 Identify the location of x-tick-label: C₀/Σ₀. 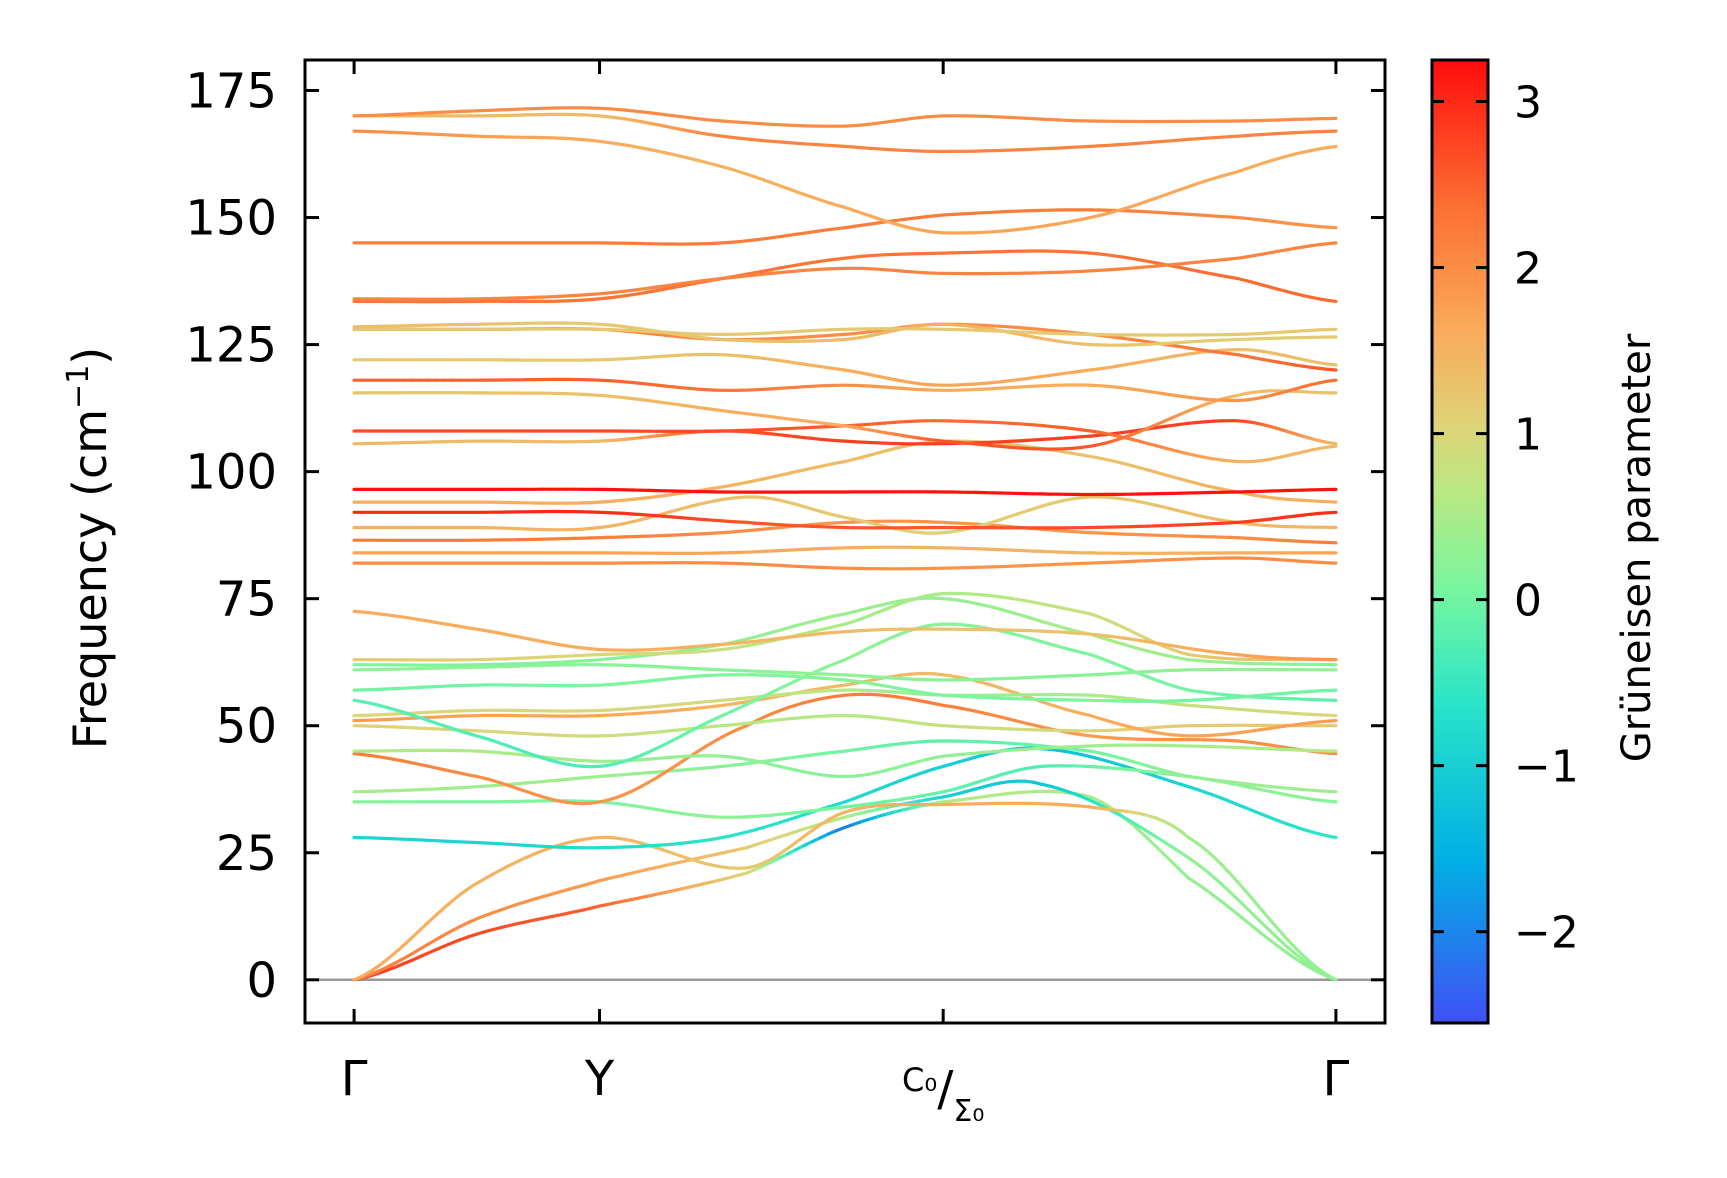
(943, 1095).